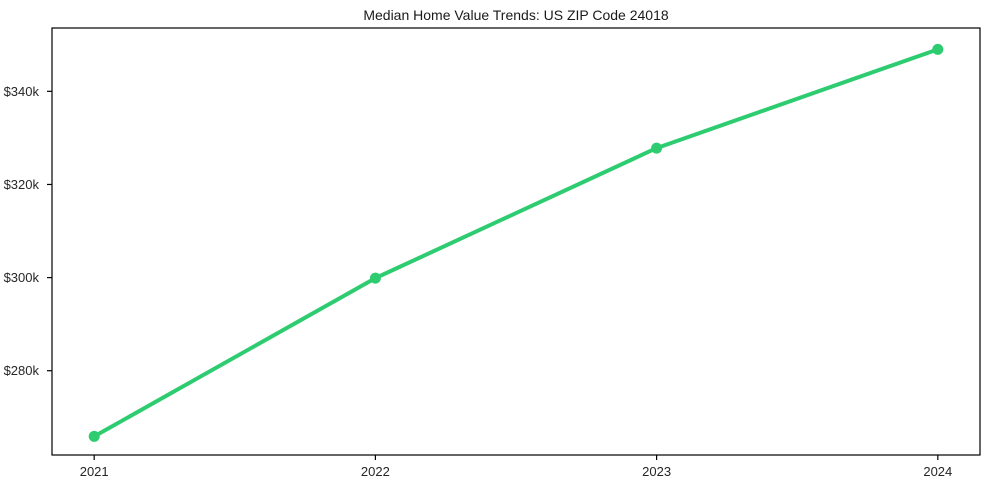  What do you see at coordinates (94, 471) in the screenshot?
I see `x-tick-label: 2021` at bounding box center [94, 471].